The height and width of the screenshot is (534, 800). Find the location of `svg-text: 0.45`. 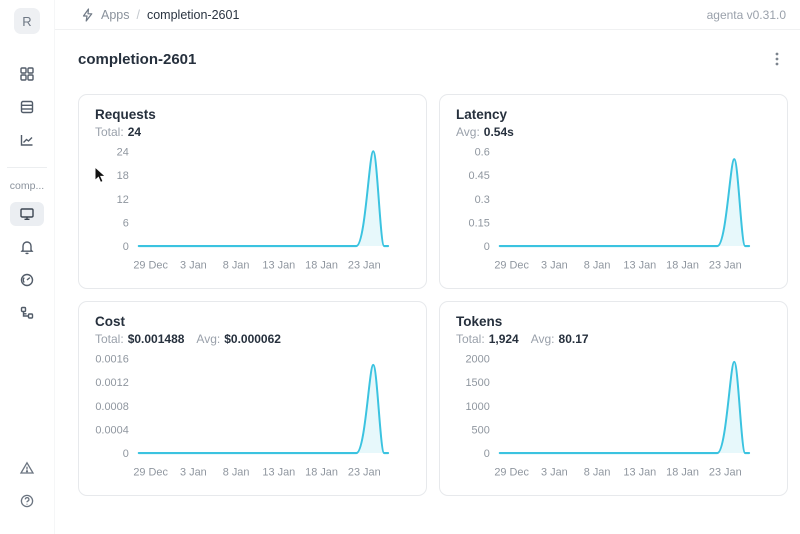

svg-text: 0.45 is located at coordinates (479, 176).